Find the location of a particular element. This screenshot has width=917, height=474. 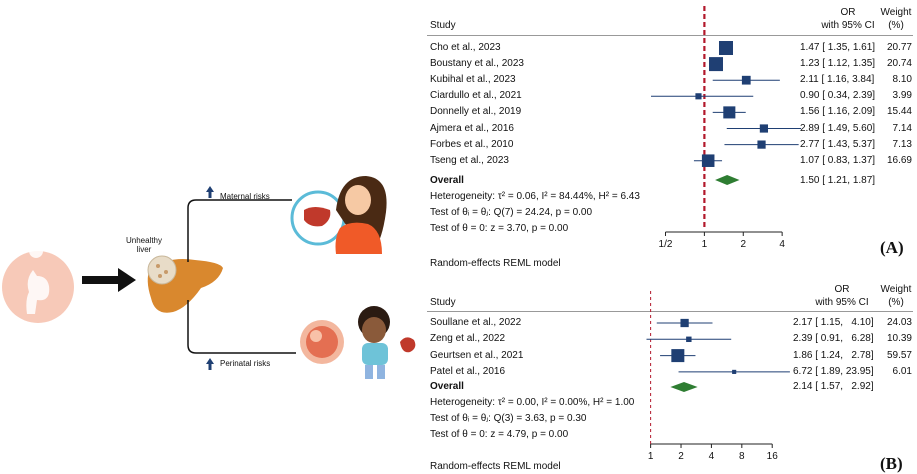

study-name: Forbes et al., 2010 is located at coordinates (472, 144).